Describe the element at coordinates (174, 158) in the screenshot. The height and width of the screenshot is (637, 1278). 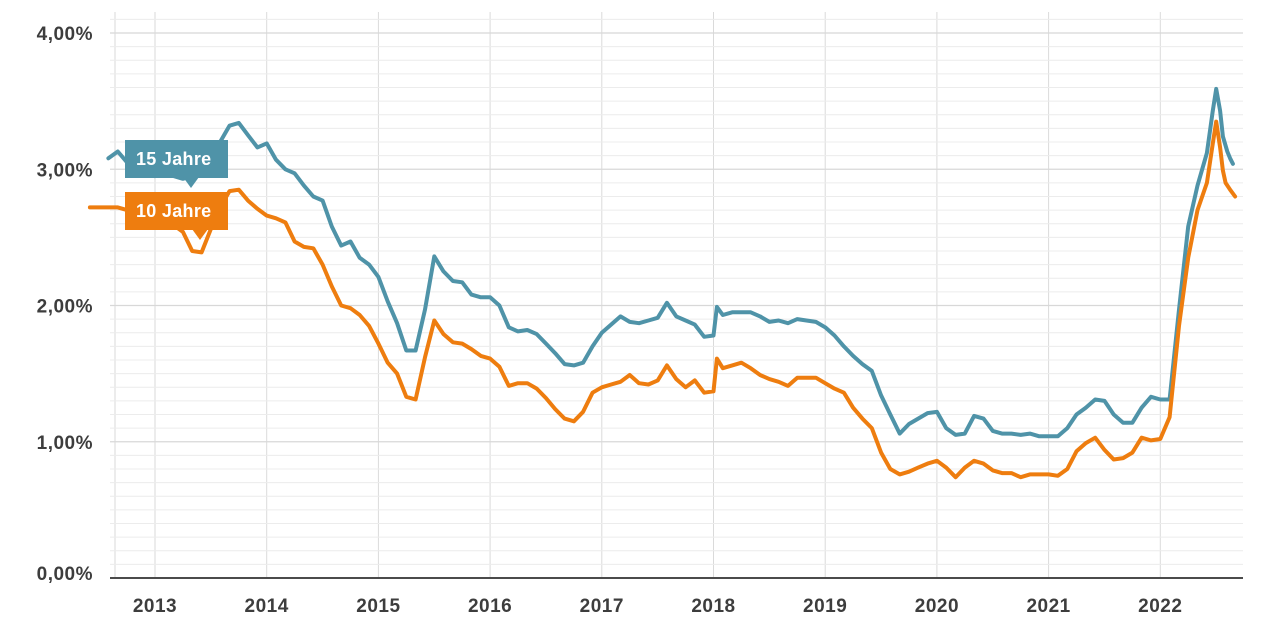
I see `legend-label-15-jahre: 15 Jahre` at that location.